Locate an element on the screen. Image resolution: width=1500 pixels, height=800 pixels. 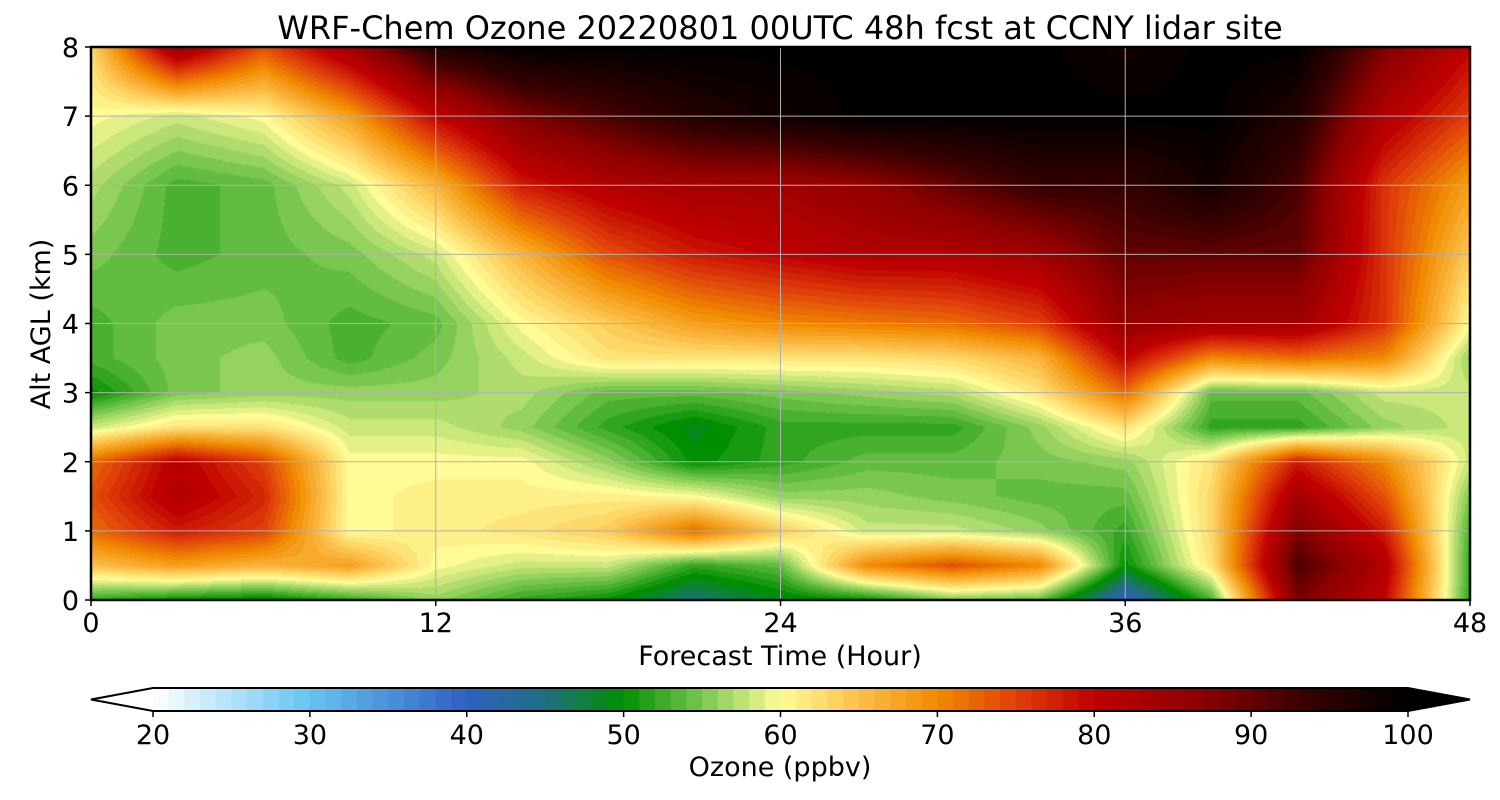
colorbar-tick-label: 90 is located at coordinates (1251, 735).